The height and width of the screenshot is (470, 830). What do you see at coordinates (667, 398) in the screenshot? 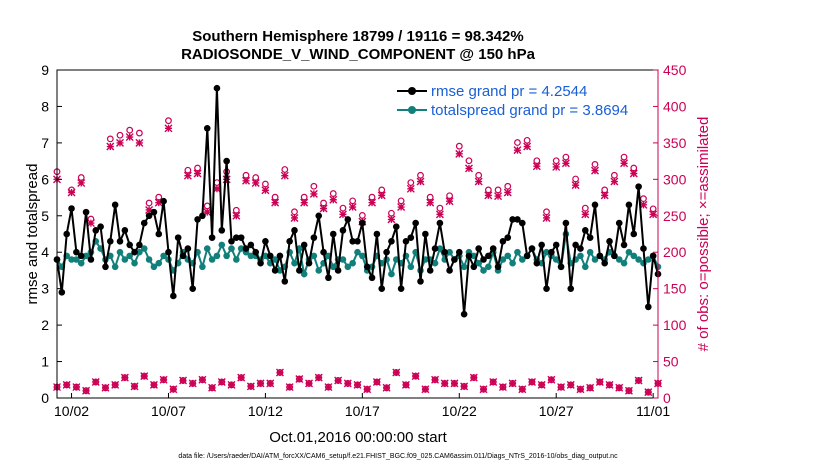
I see `right-tick-label: 0` at bounding box center [667, 398].